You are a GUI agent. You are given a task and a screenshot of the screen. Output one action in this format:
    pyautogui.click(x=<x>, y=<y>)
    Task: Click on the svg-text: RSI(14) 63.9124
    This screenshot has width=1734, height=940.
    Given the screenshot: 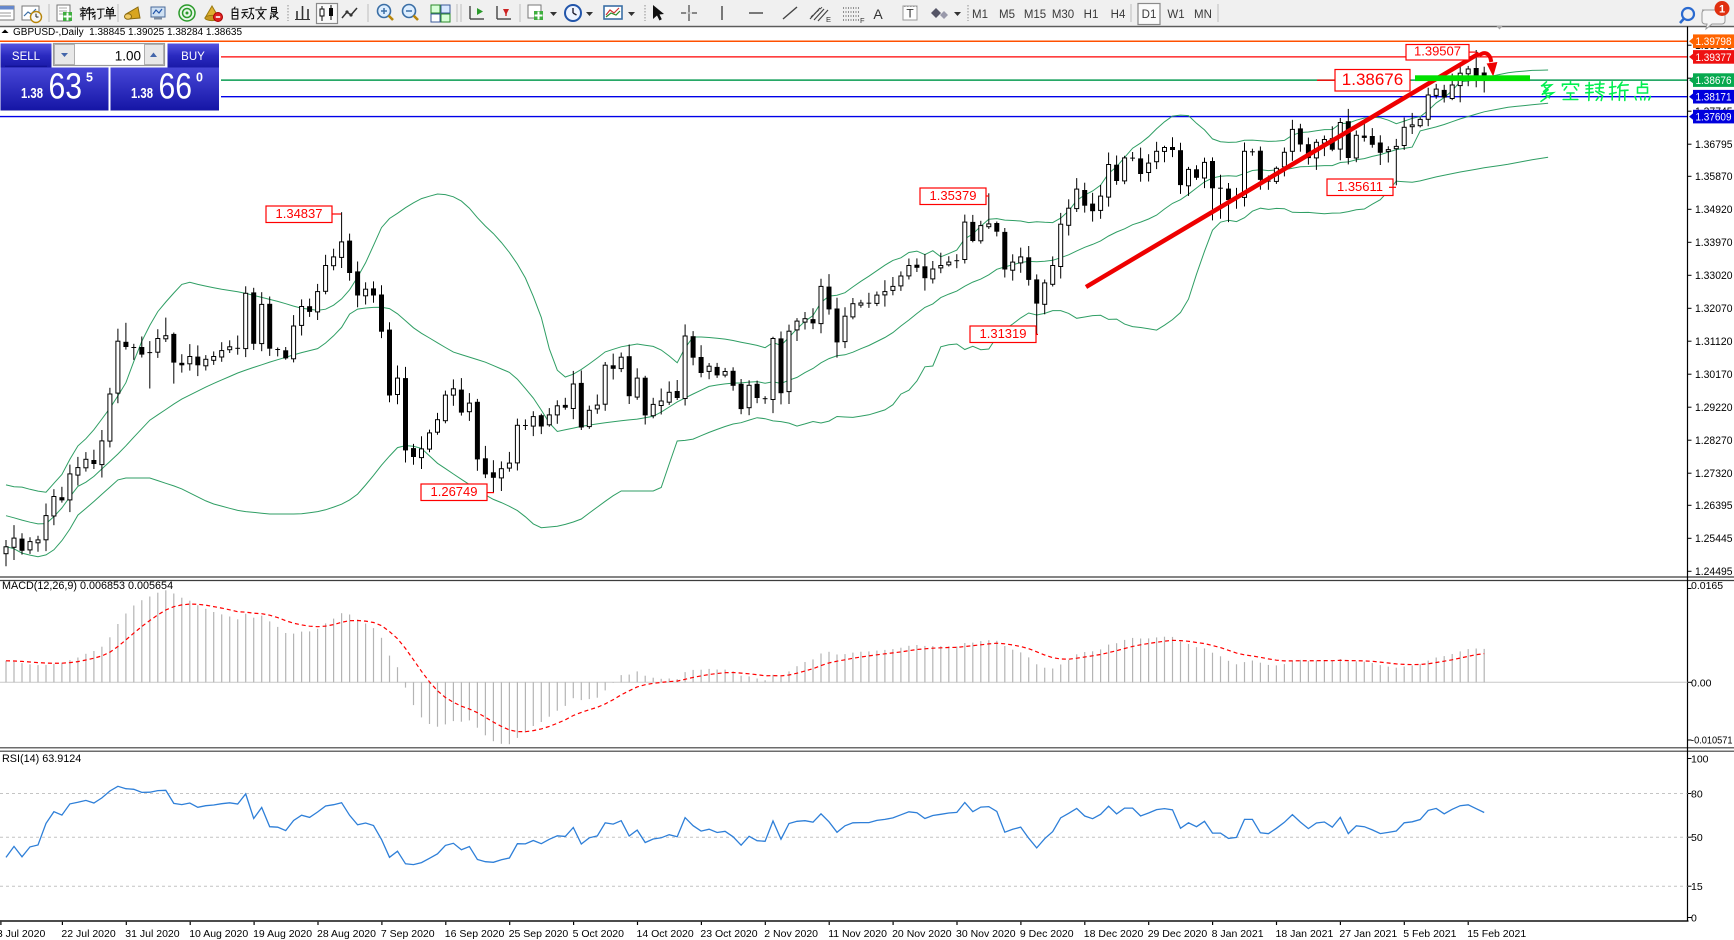 What is the action you would take?
    pyautogui.click(x=41, y=759)
    